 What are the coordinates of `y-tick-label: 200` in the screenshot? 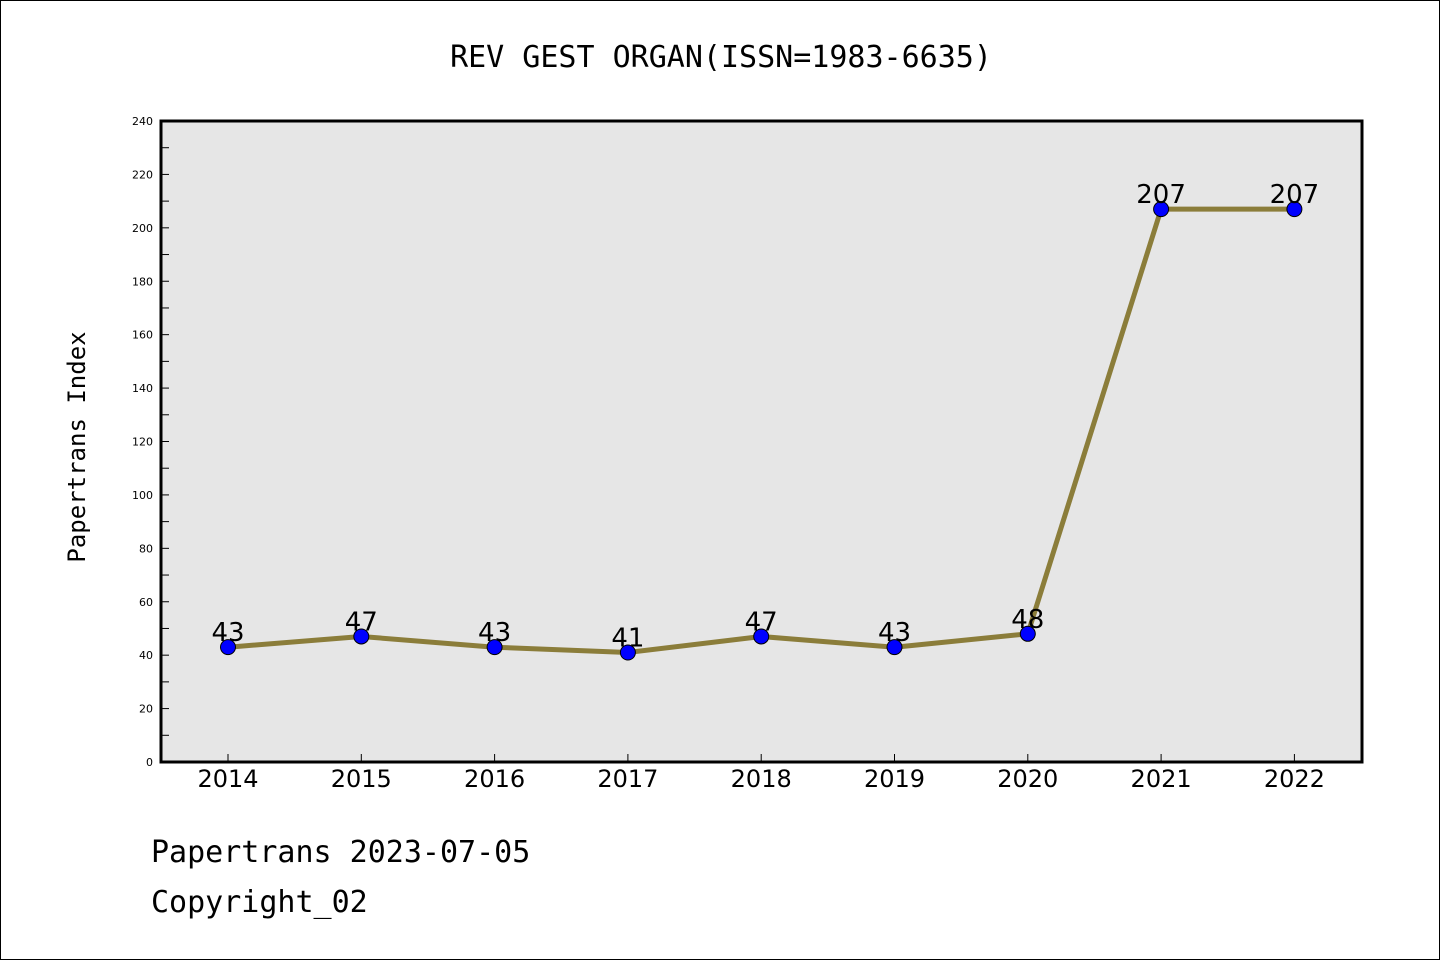 It's located at (142, 228).